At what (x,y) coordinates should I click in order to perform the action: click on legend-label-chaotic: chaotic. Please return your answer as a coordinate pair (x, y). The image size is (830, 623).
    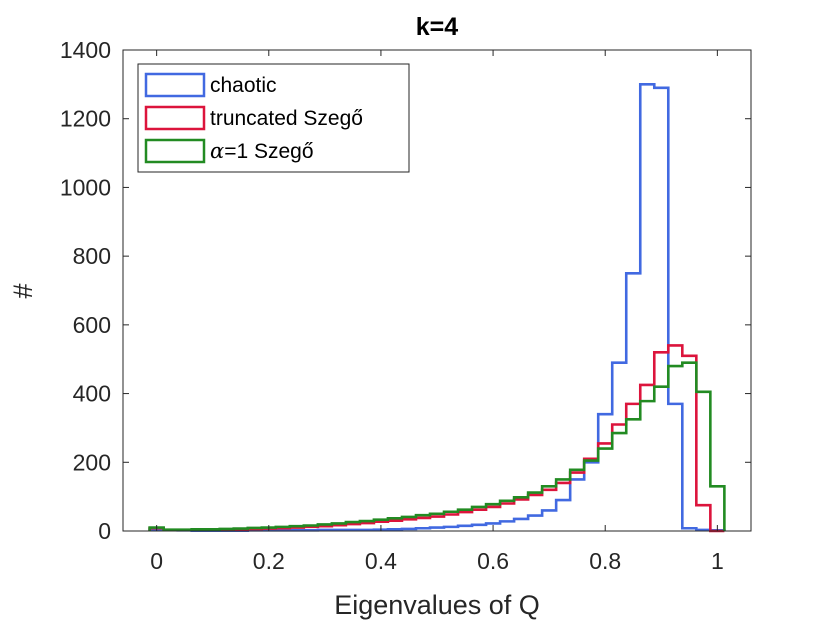
    Looking at the image, I should click on (243, 85).